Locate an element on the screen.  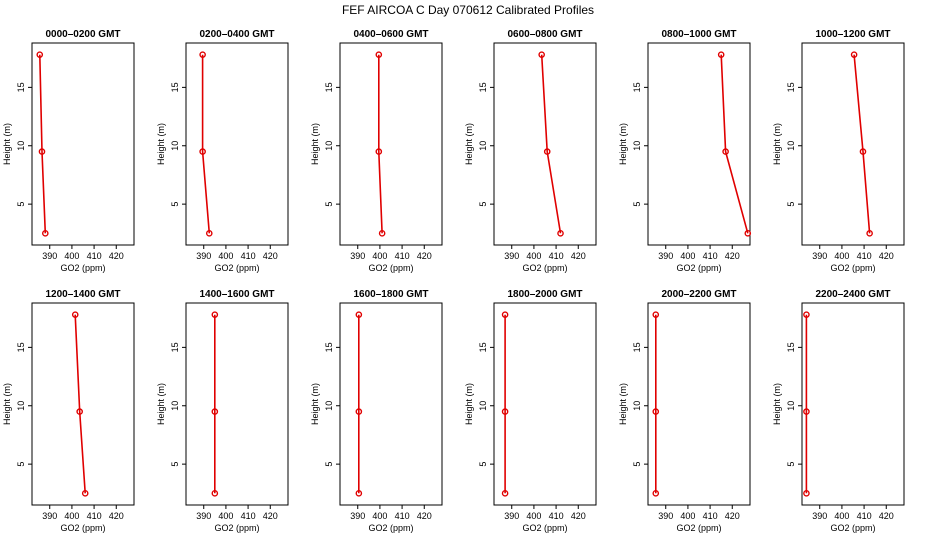
profile-line is located at coordinates (380, 144).